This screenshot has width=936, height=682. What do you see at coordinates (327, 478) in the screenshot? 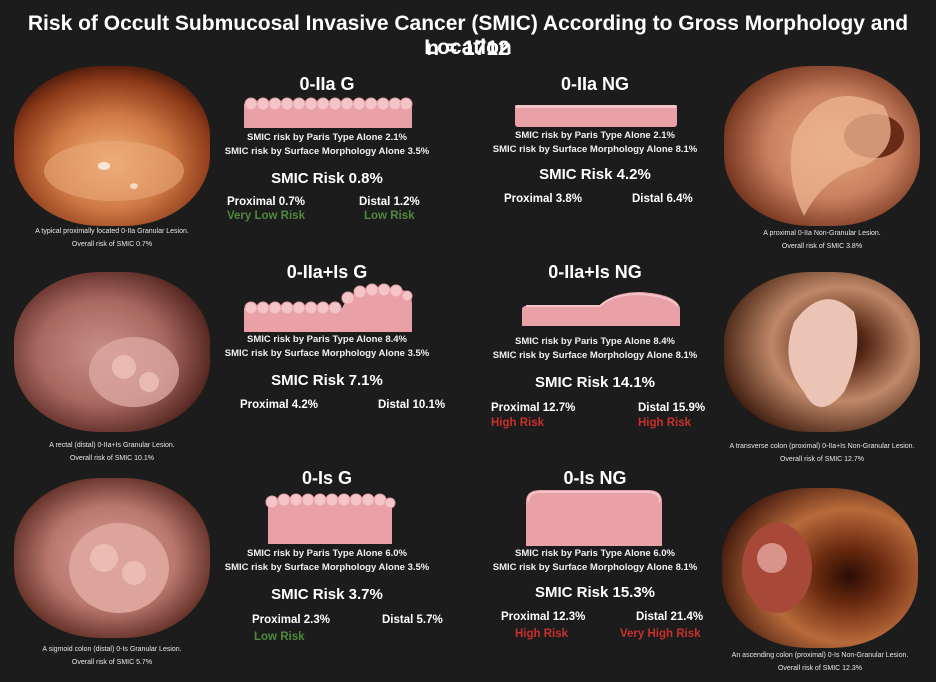
I see `panel-title: 0-Is G` at bounding box center [327, 478].